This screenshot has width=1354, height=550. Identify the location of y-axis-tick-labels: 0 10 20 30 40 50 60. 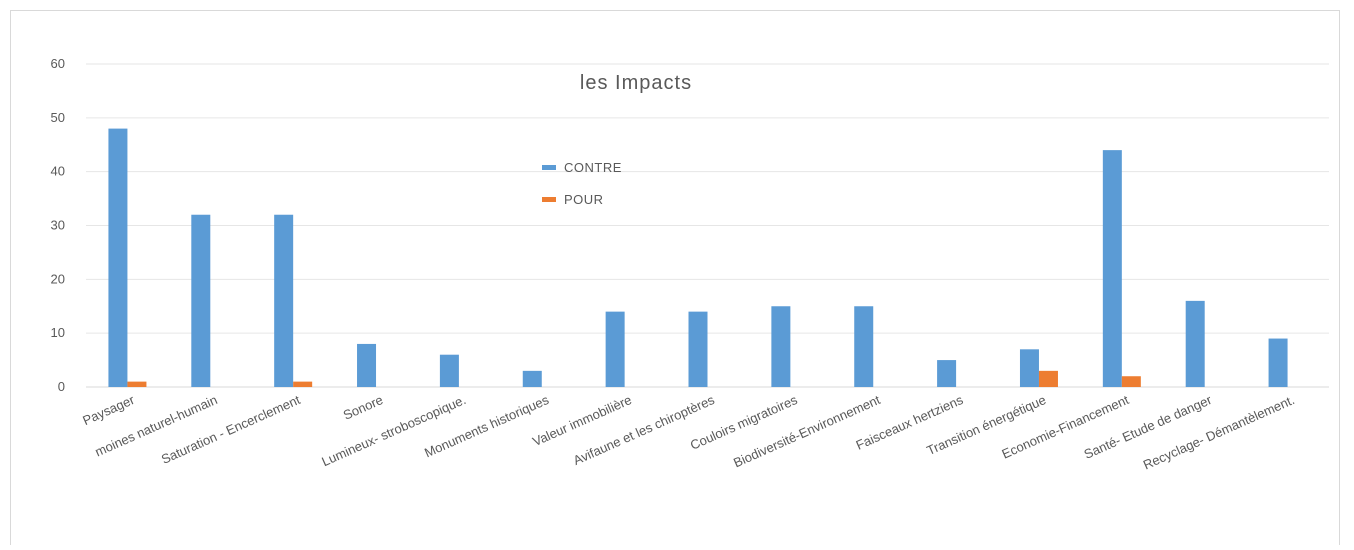
(58, 225).